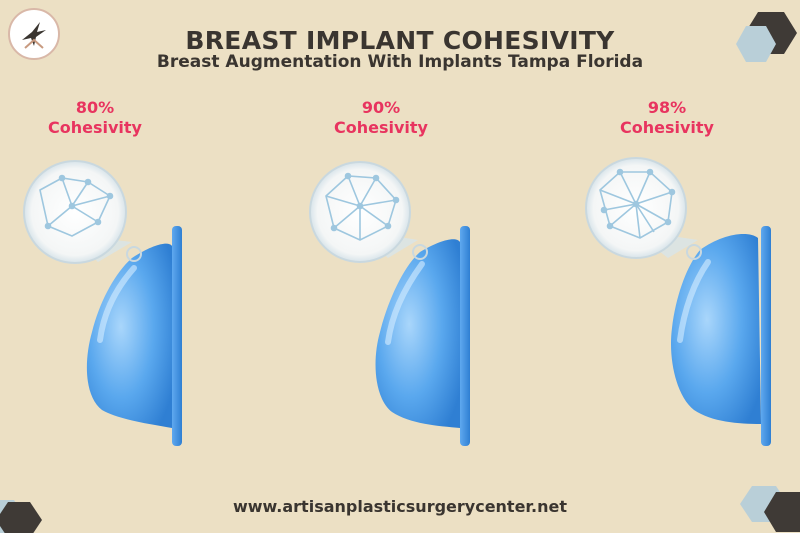  I want to click on cohesivity-percent: 98%, so click(667, 107).